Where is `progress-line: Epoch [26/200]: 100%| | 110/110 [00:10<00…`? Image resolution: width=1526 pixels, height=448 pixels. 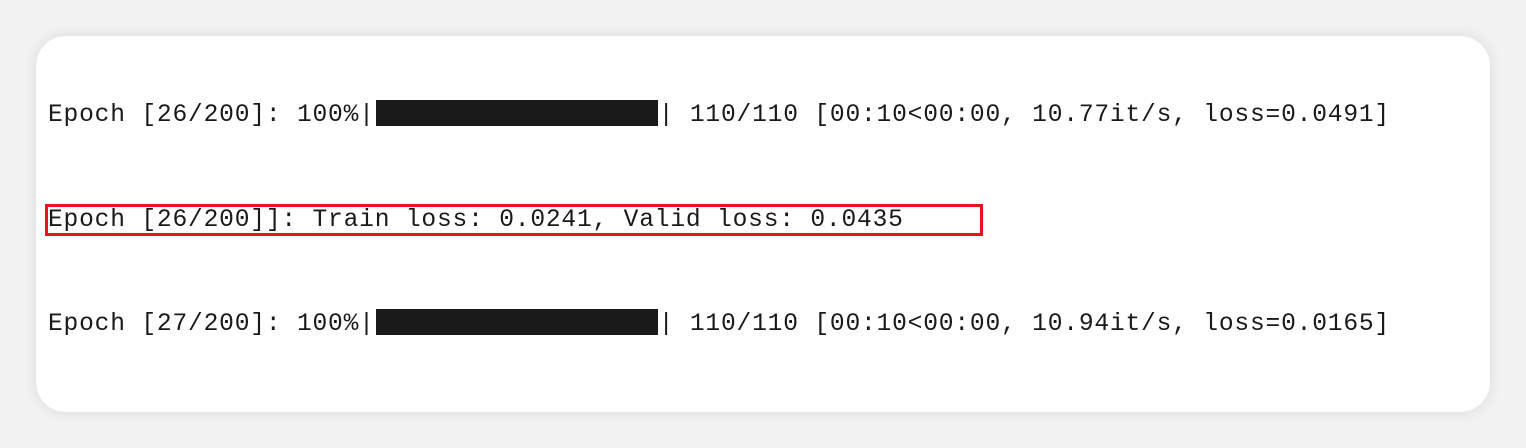
progress-line: Epoch [26/200]: 100%| | 110/110 [00:10<00… is located at coordinates (719, 116).